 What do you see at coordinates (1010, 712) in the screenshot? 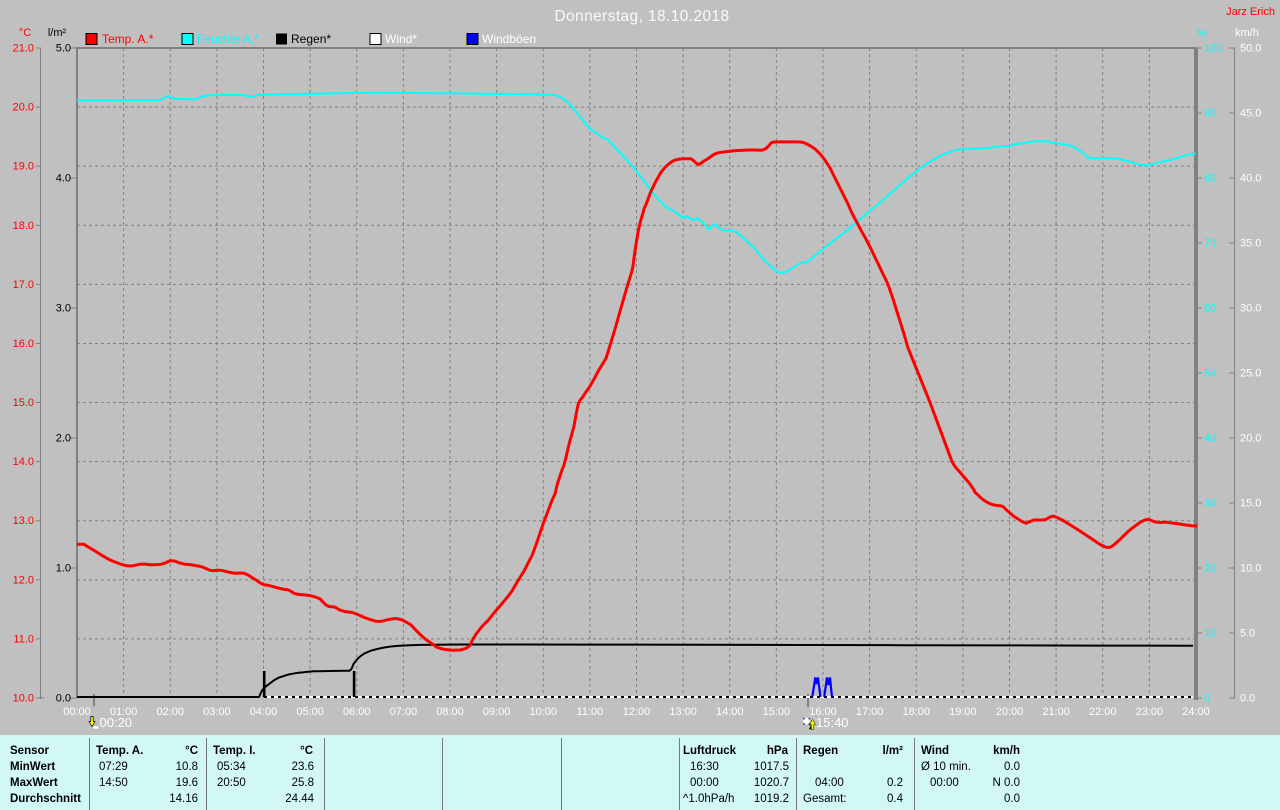
I see `svg-text: 20:00` at bounding box center [1010, 712].